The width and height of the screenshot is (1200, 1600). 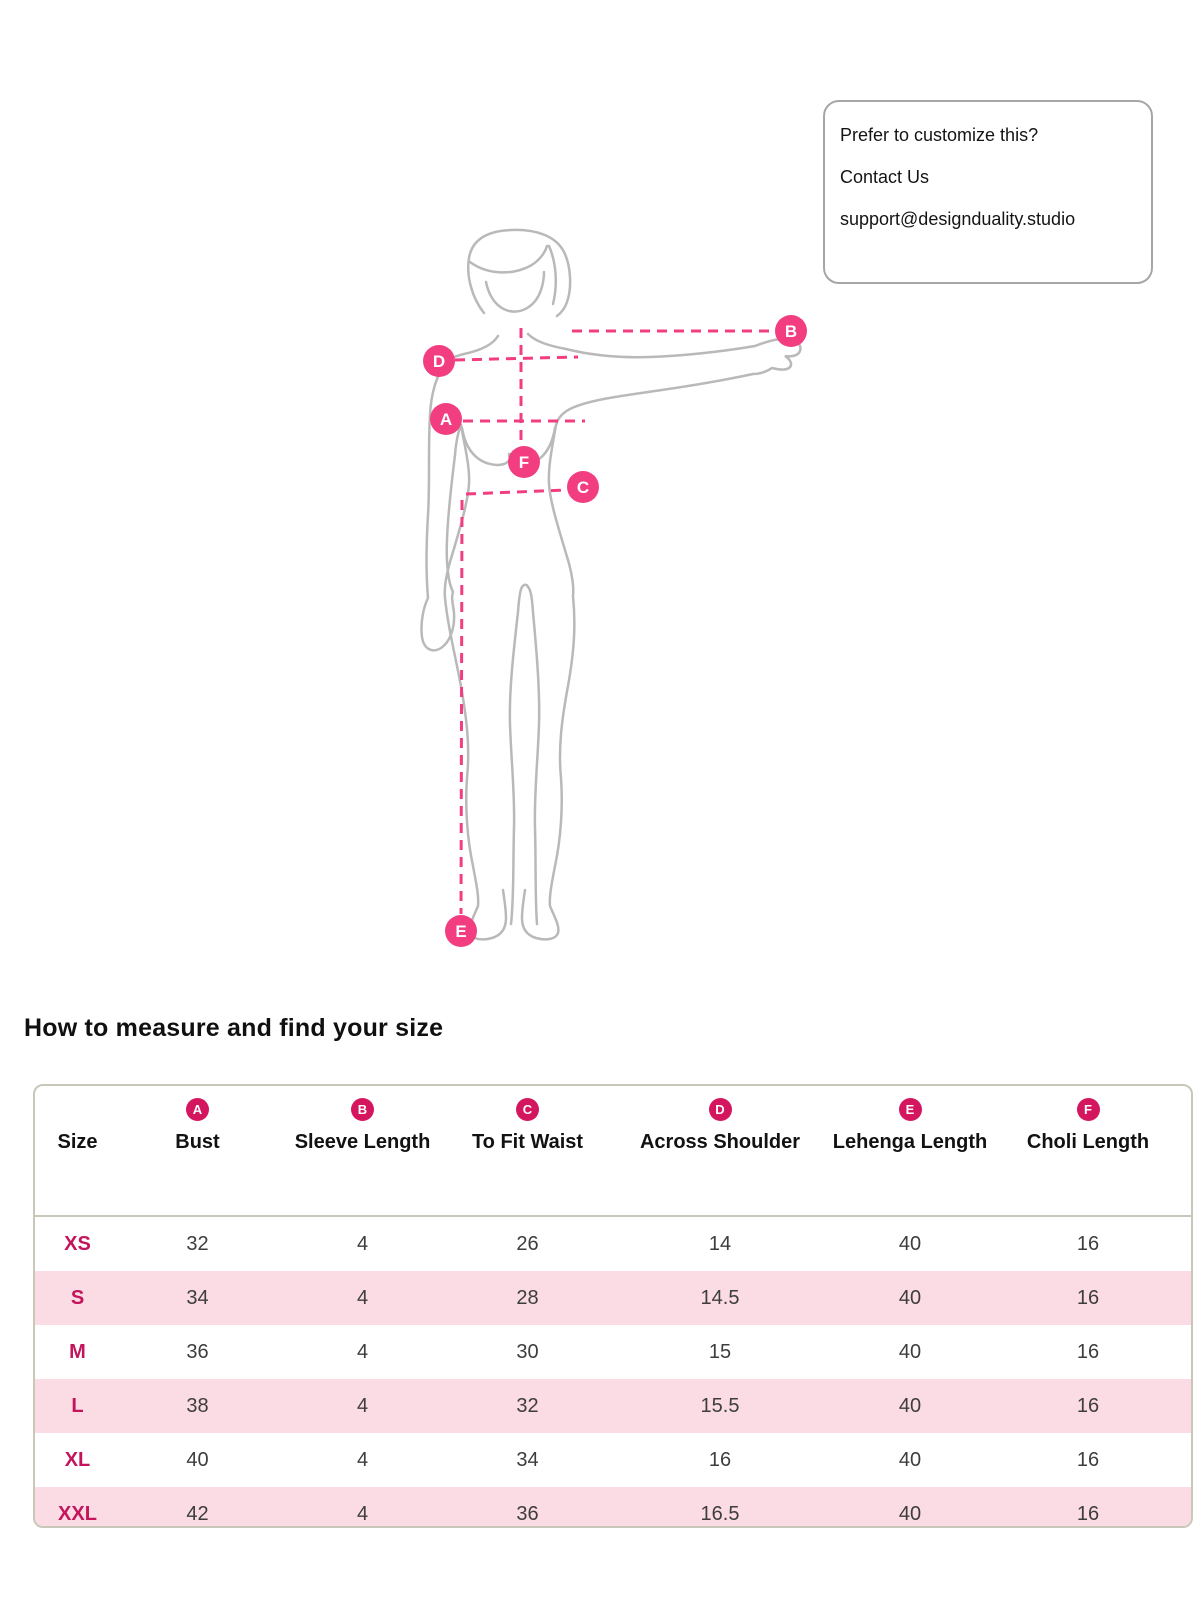 I want to click on figure-outline, so click(x=611, y=584).